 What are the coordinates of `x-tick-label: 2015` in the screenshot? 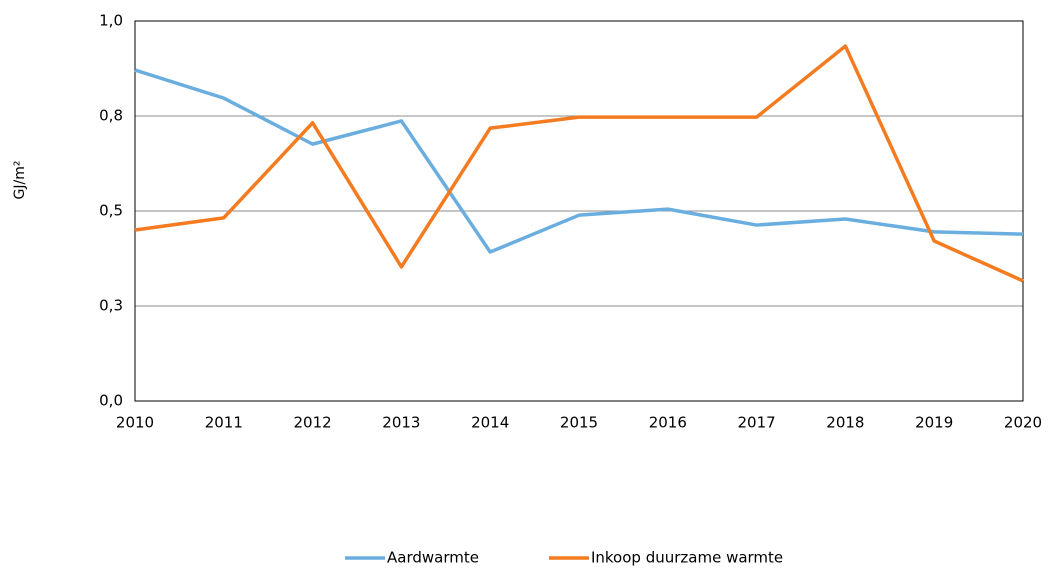 It's located at (579, 423).